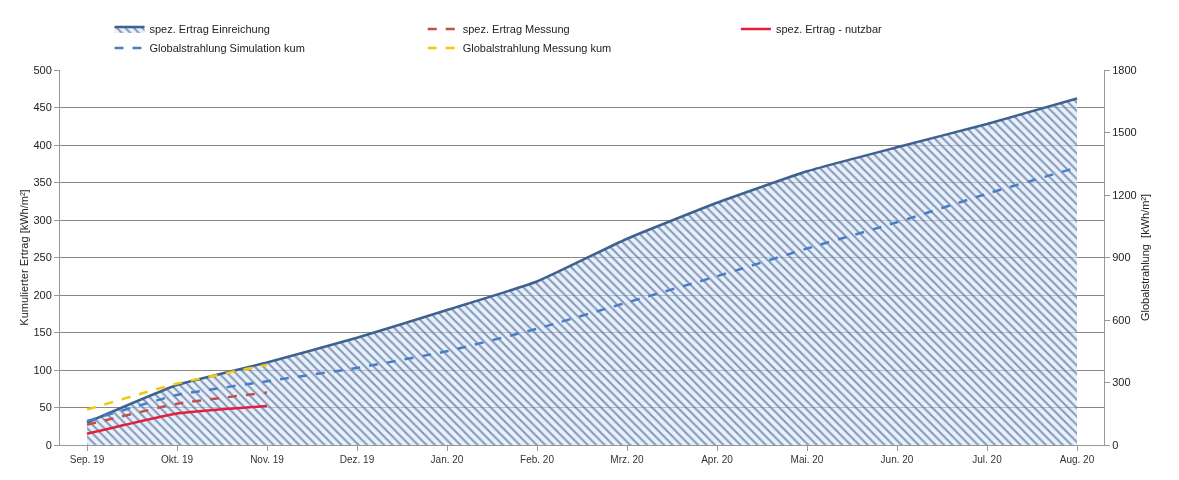 This screenshot has height=480, width=1179. Describe the element at coordinates (42, 219) in the screenshot. I see `y-tick-label: 300` at that location.